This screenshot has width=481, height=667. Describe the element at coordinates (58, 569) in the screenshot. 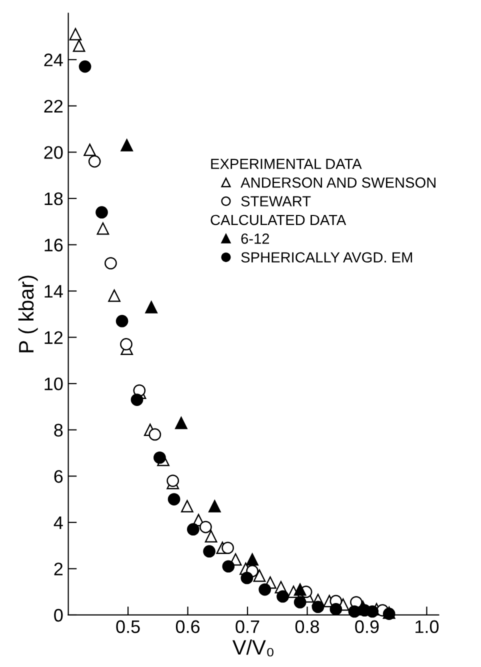

I see `y-tick-label: 2` at that location.